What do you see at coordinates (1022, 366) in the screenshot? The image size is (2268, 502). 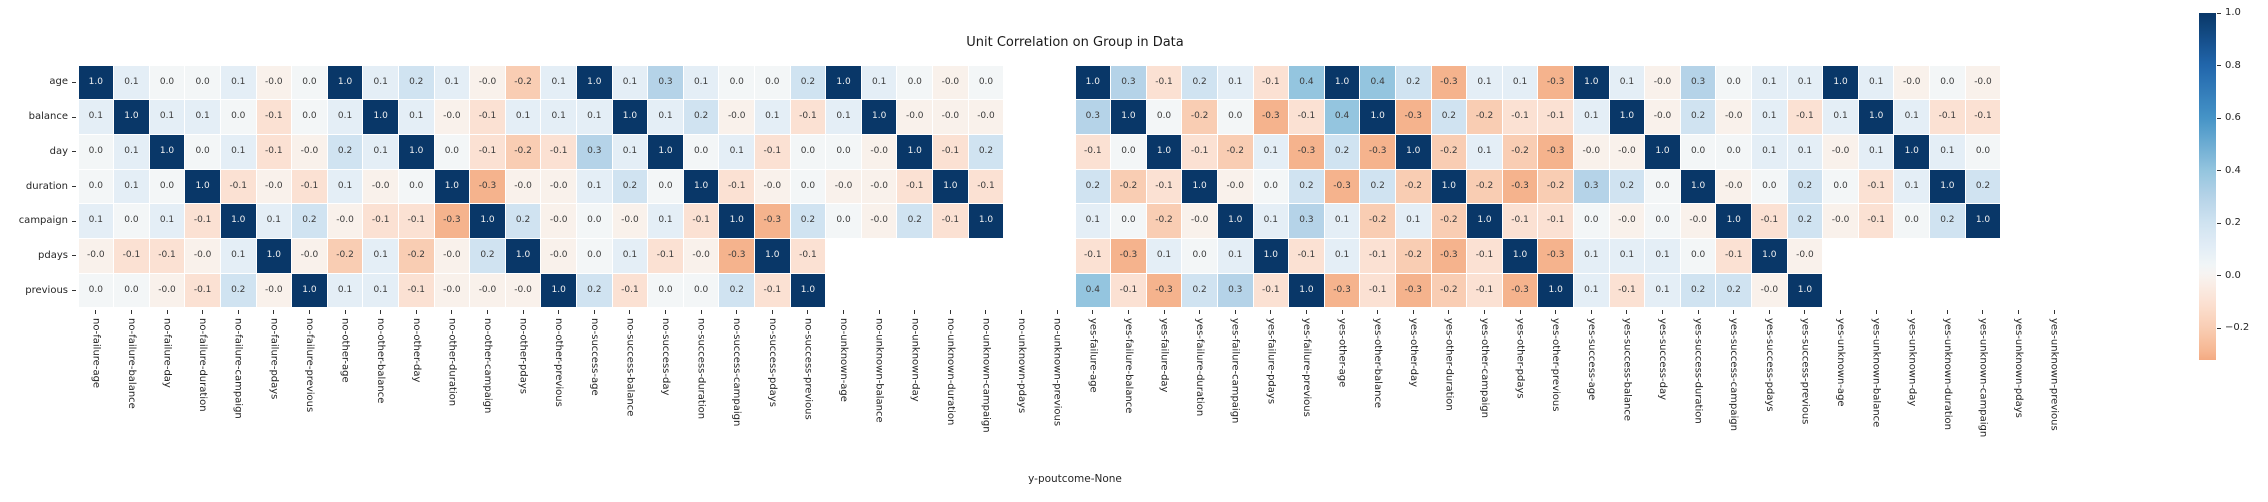 I see `x-tick-label: no-unknown-pdays` at bounding box center [1022, 366].